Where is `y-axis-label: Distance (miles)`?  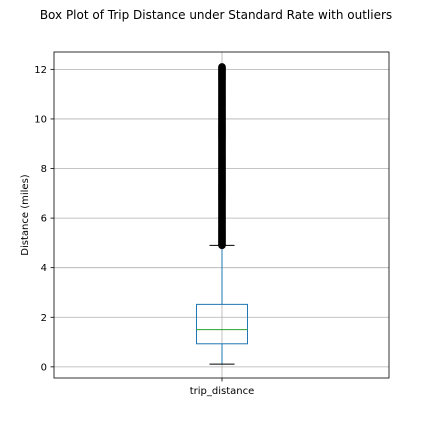 y-axis-label: Distance (miles) is located at coordinates (25, 214).